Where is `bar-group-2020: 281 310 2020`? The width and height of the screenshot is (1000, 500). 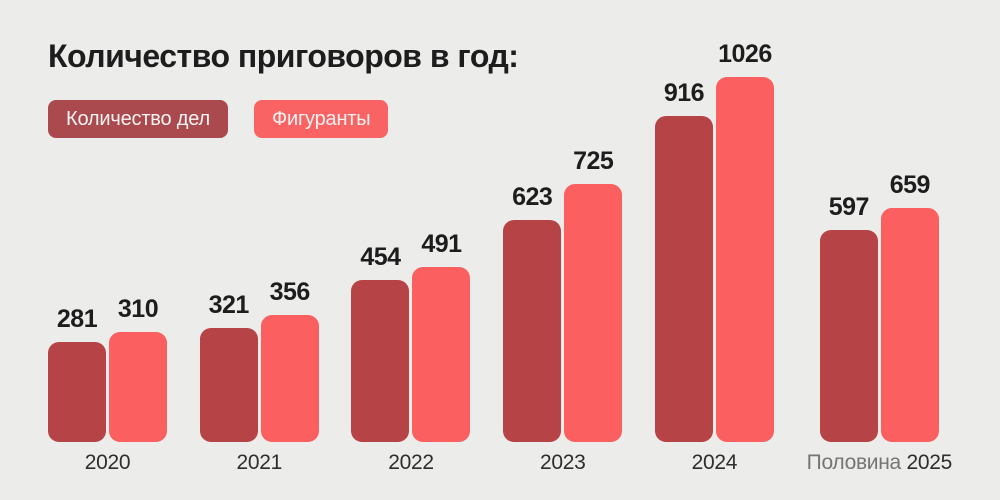
bar-group-2020: 281 310 2020 is located at coordinates (107, 384).